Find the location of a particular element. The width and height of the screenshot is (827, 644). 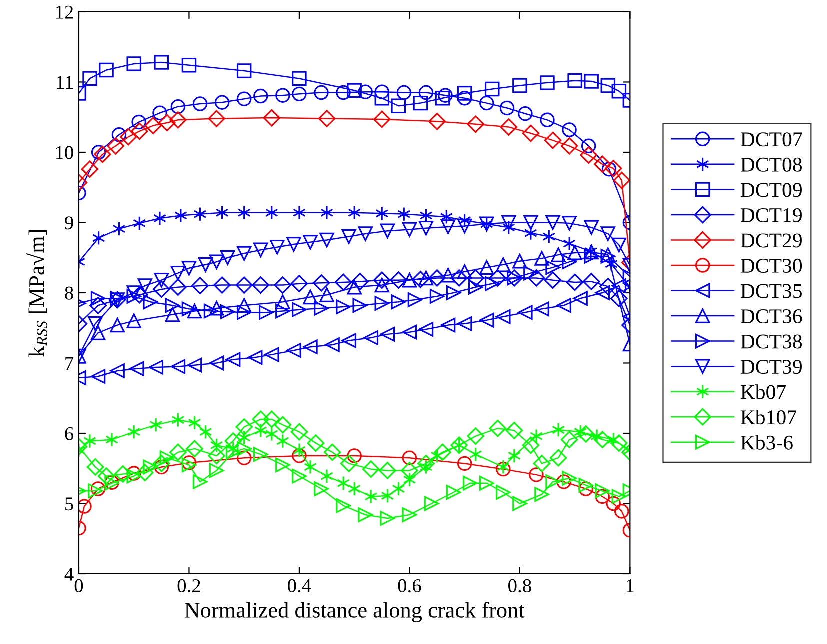

y-tick-label: 12 is located at coordinates (65, 12).